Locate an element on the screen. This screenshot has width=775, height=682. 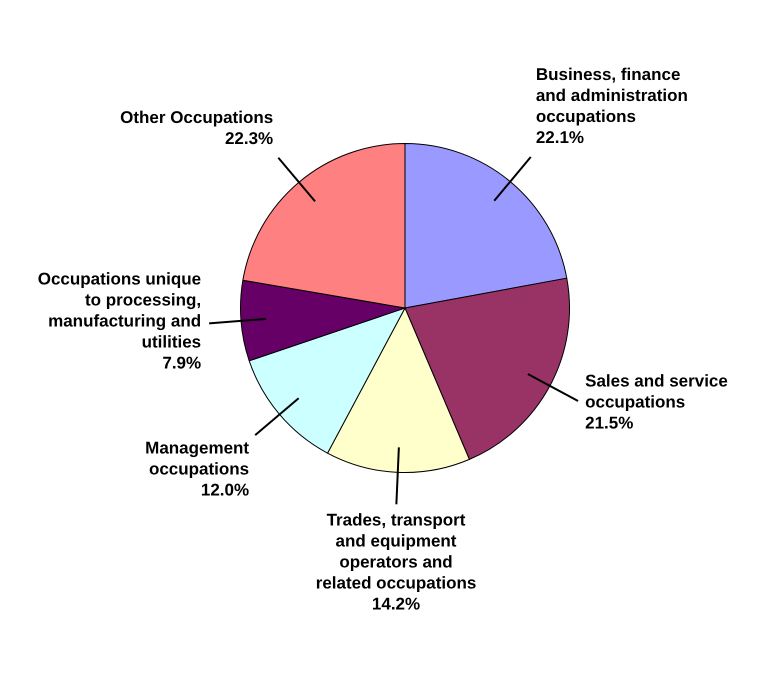
slice-label: Other Occupations is located at coordinates (197, 117).